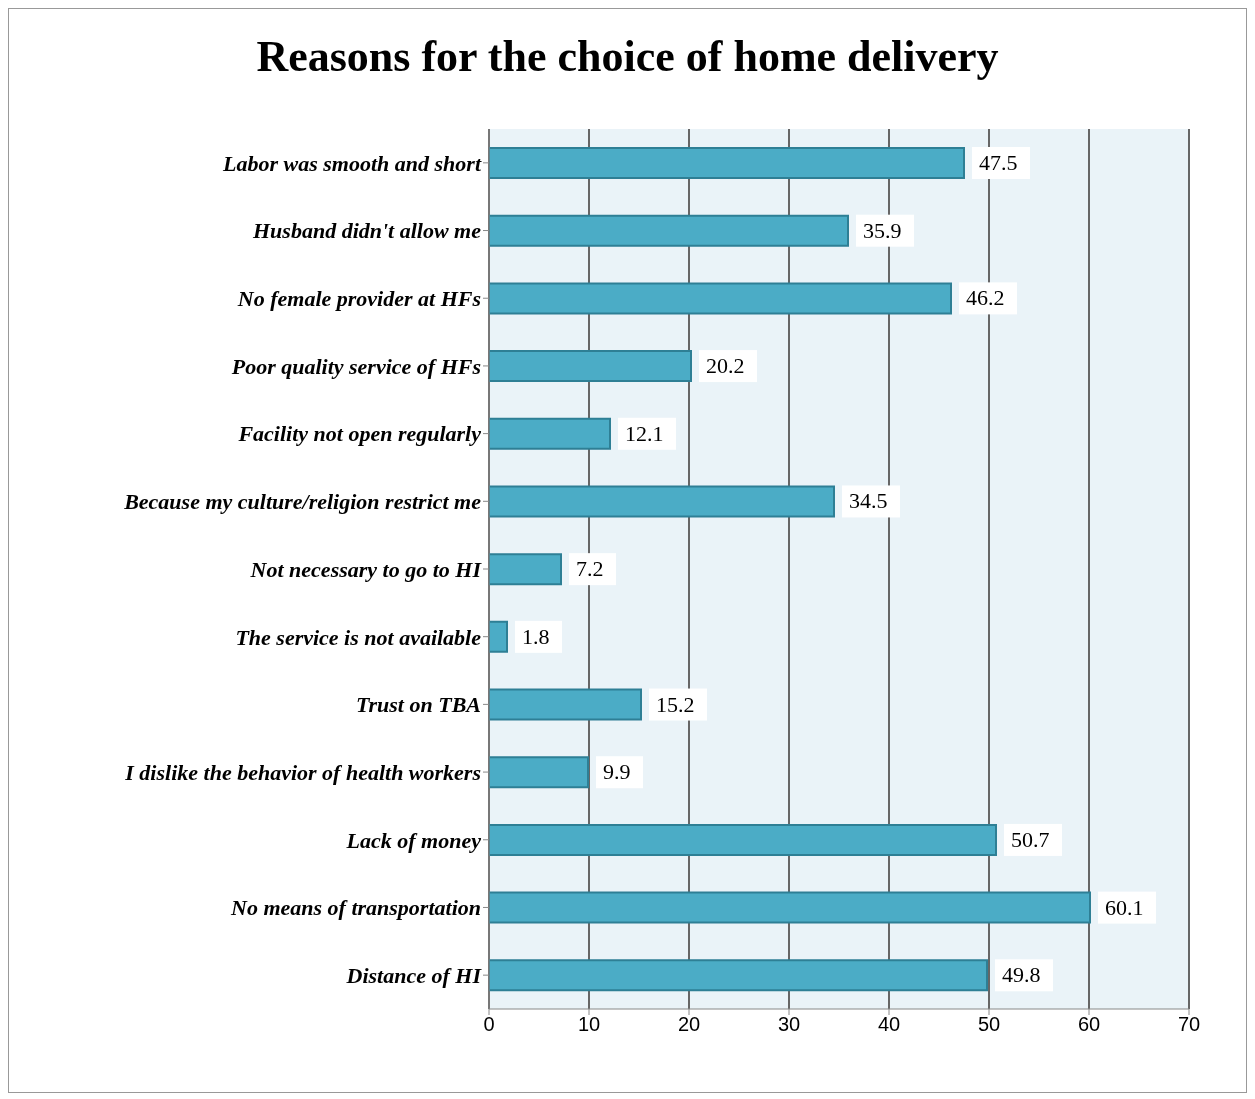 This screenshot has width=1255, height=1099. I want to click on x-tick-label: 40, so click(889, 1024).